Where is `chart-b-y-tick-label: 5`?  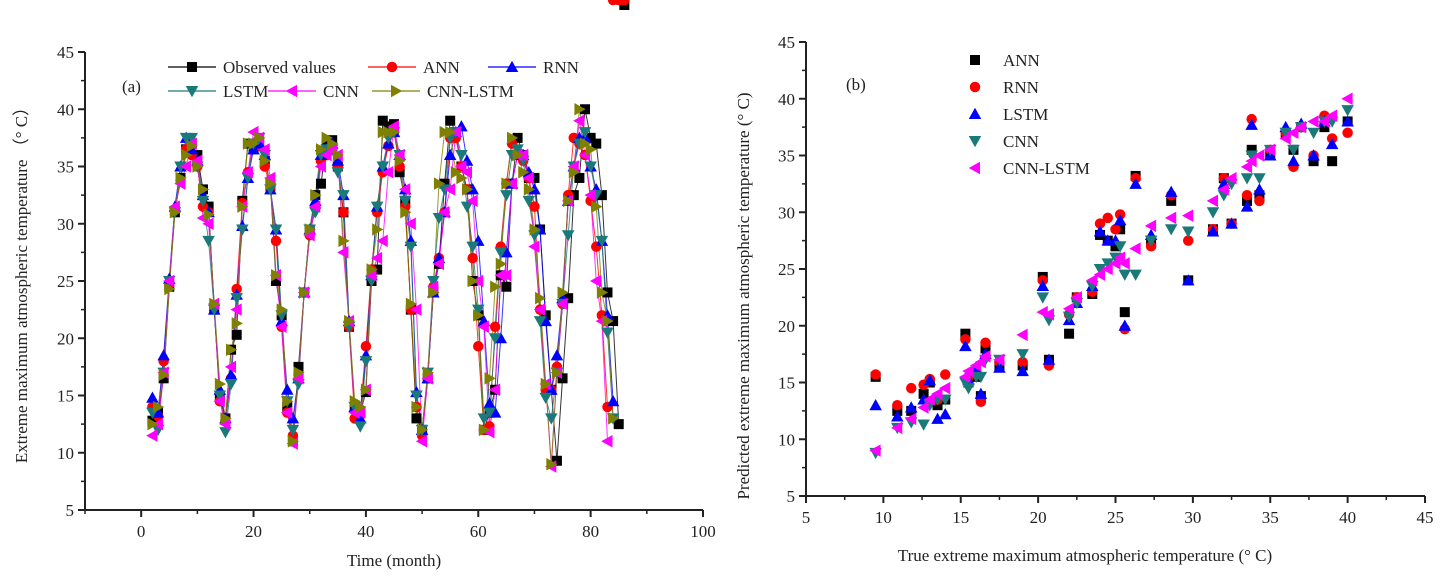
chart-b-y-tick-label: 5 is located at coordinates (791, 496).